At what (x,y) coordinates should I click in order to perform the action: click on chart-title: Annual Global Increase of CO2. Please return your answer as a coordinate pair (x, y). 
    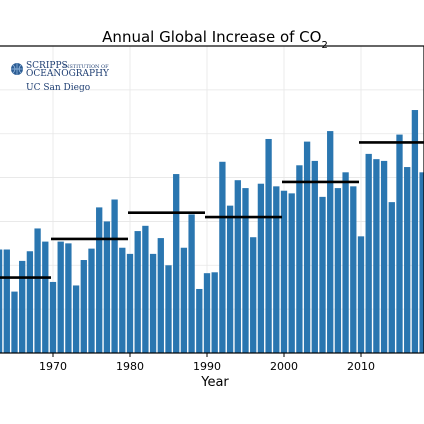
    Looking at the image, I should click on (215, 39).